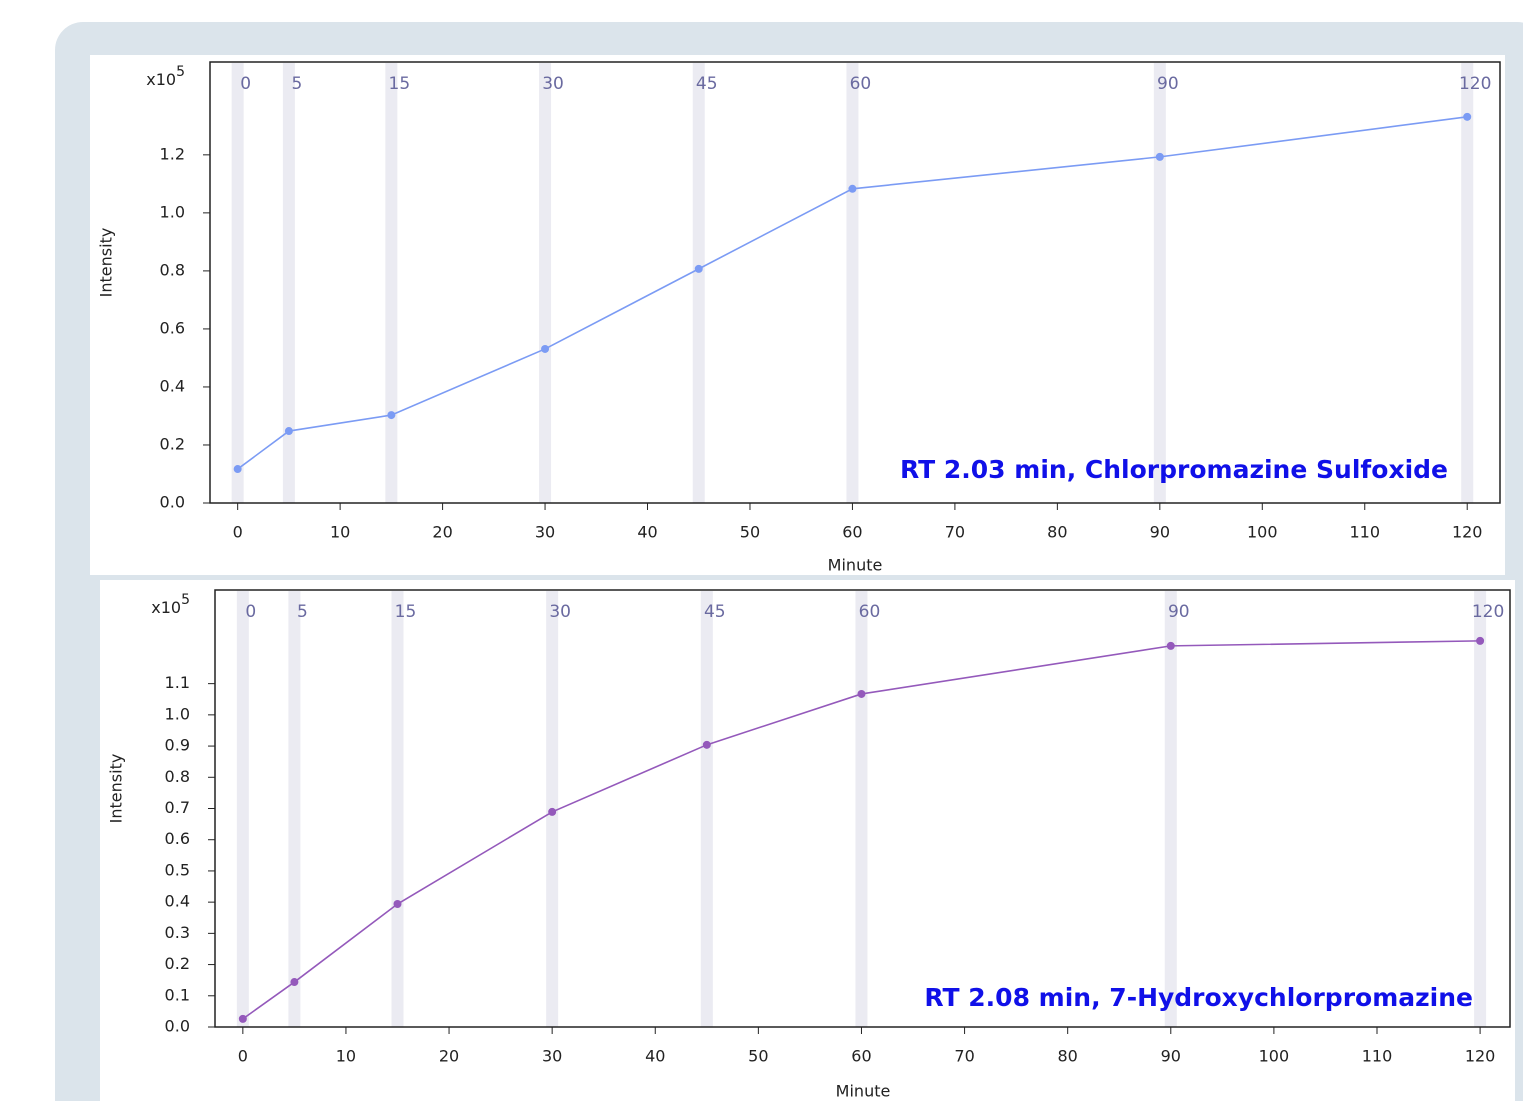  Describe the element at coordinates (177, 994) in the screenshot. I see `y-tick-label: 0.1` at that location.